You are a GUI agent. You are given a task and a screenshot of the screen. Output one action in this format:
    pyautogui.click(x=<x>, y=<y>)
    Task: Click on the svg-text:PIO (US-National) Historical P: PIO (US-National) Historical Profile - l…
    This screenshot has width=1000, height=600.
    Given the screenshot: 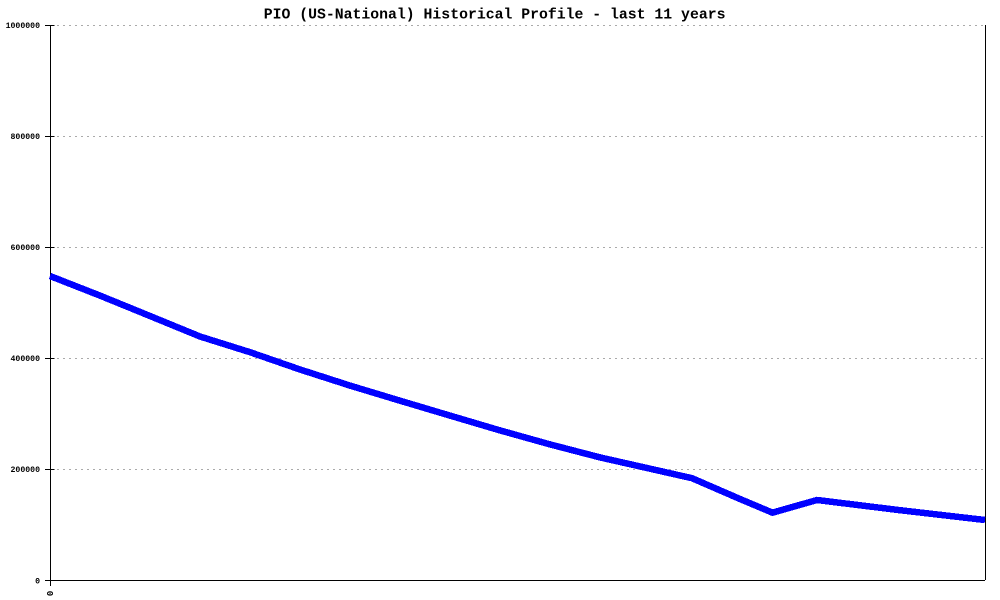 What is the action you would take?
    pyautogui.click(x=495, y=16)
    